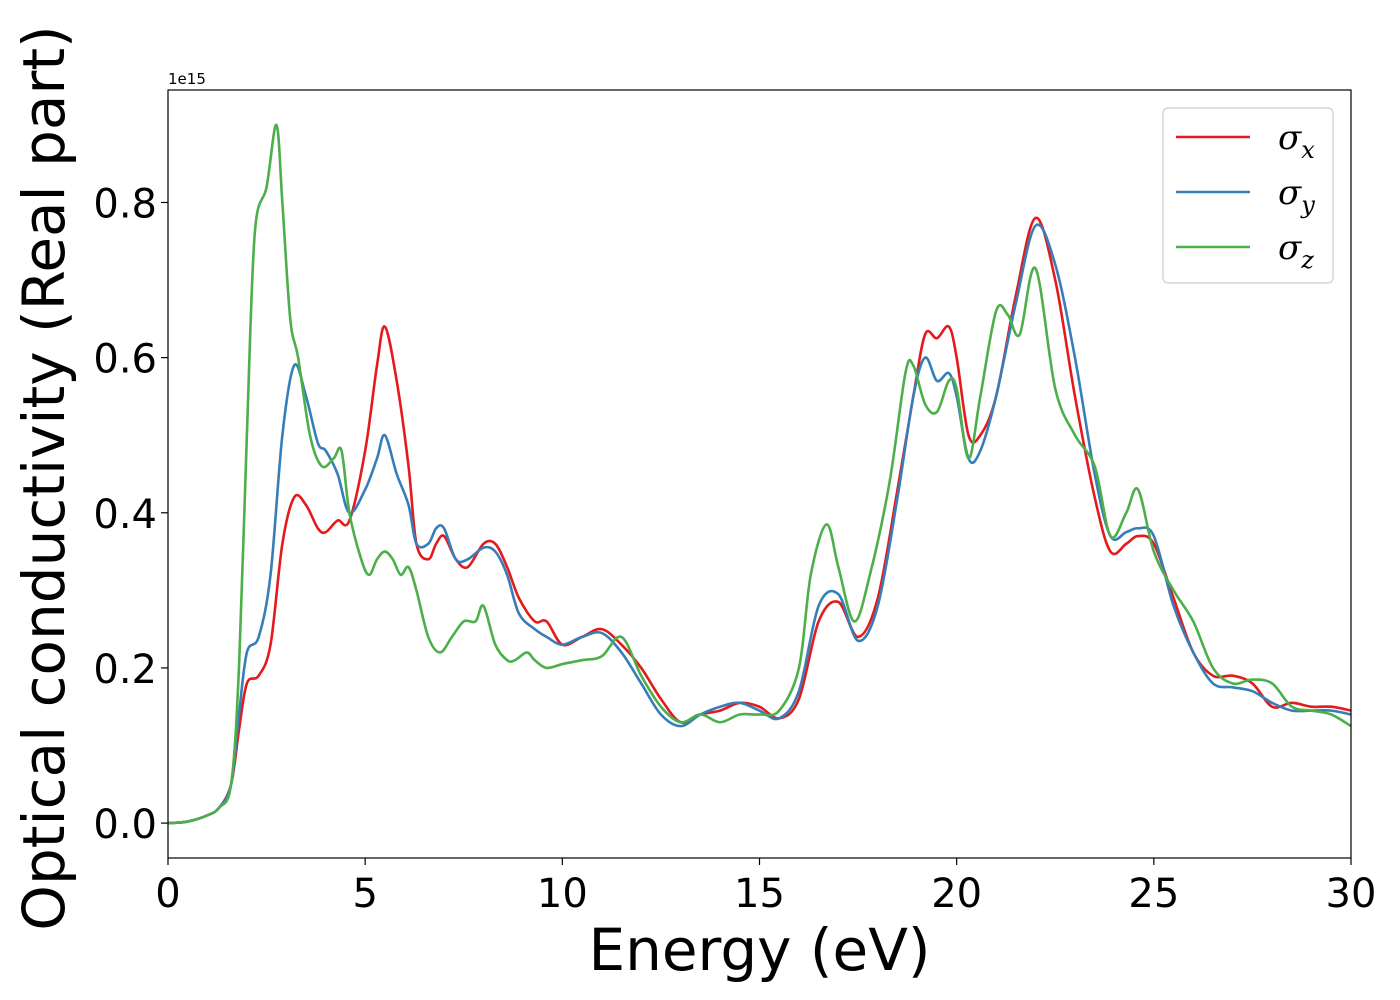 Image resolution: width=1400 pixels, height=1000 pixels. Describe the element at coordinates (562, 894) in the screenshot. I see `x-tick-label: 10` at that location.